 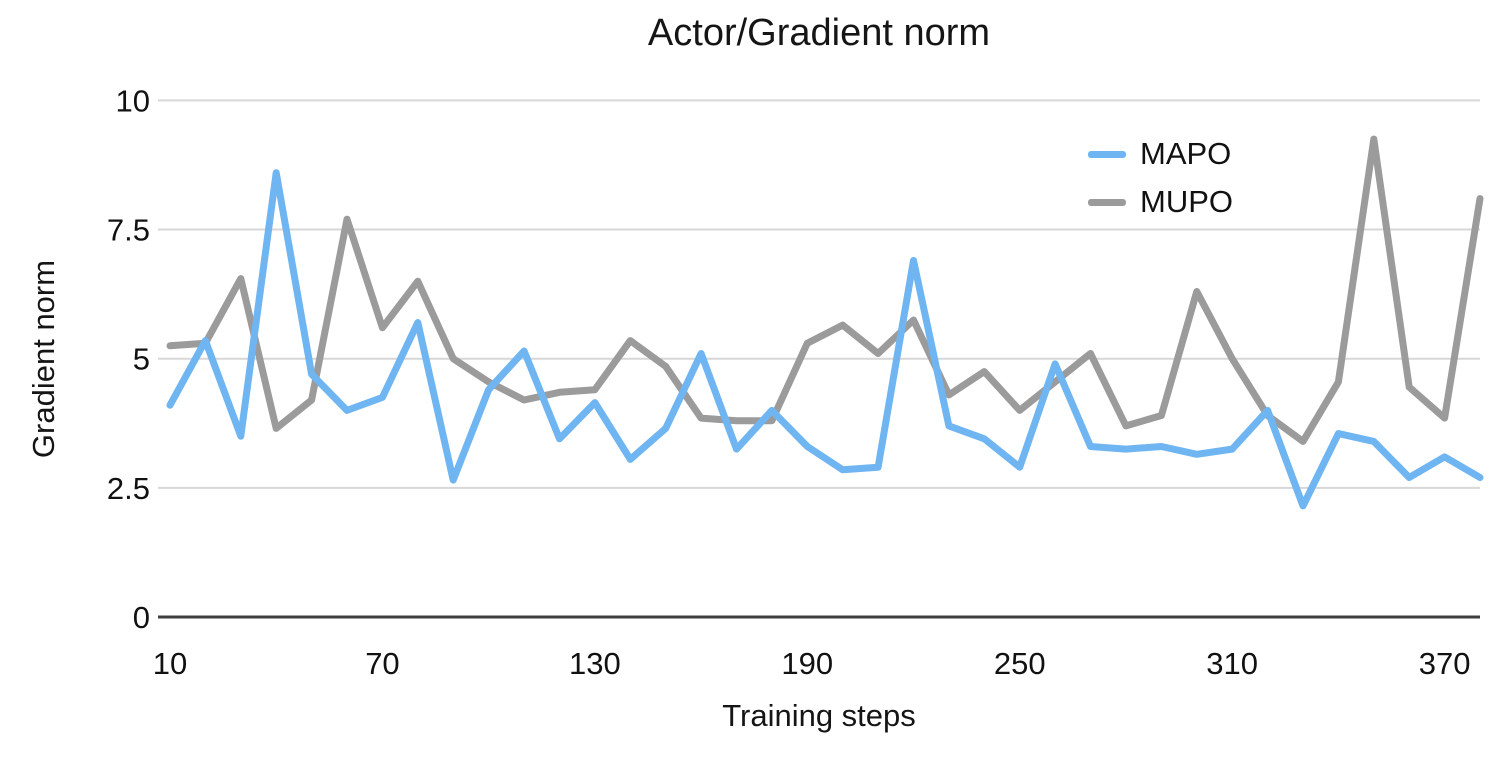 I want to click on y-tick-label: 0, so click(x=141, y=617).